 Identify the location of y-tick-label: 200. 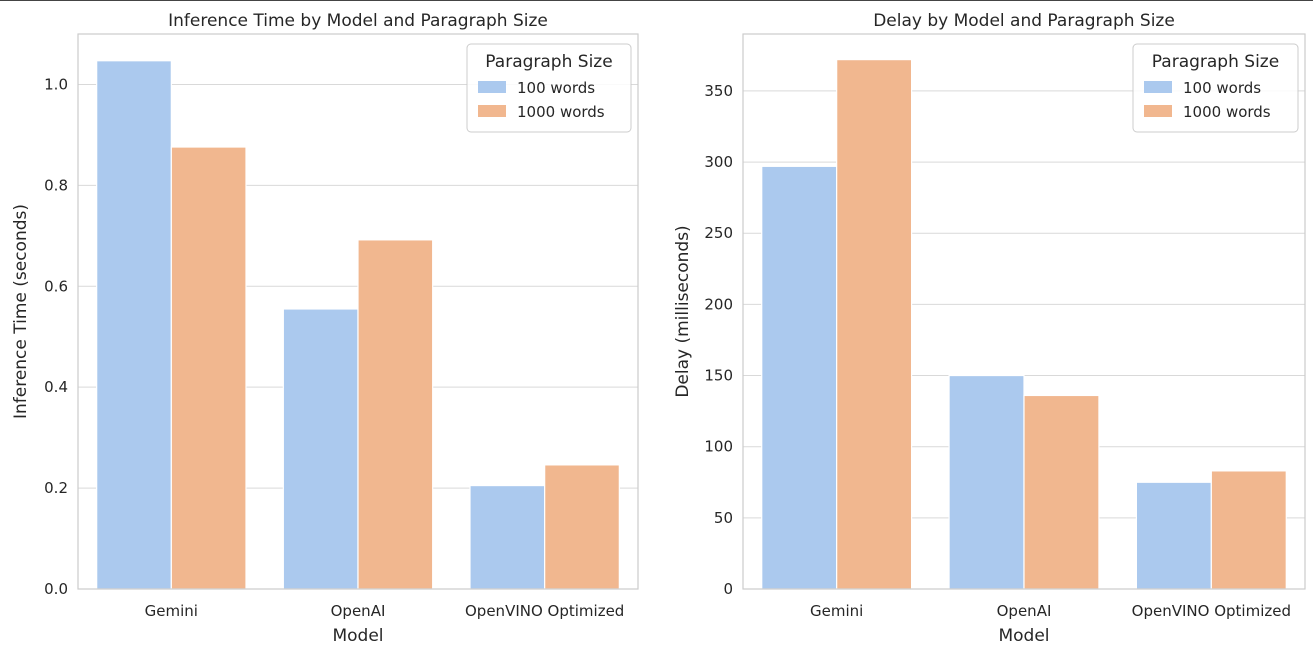
(718, 304).